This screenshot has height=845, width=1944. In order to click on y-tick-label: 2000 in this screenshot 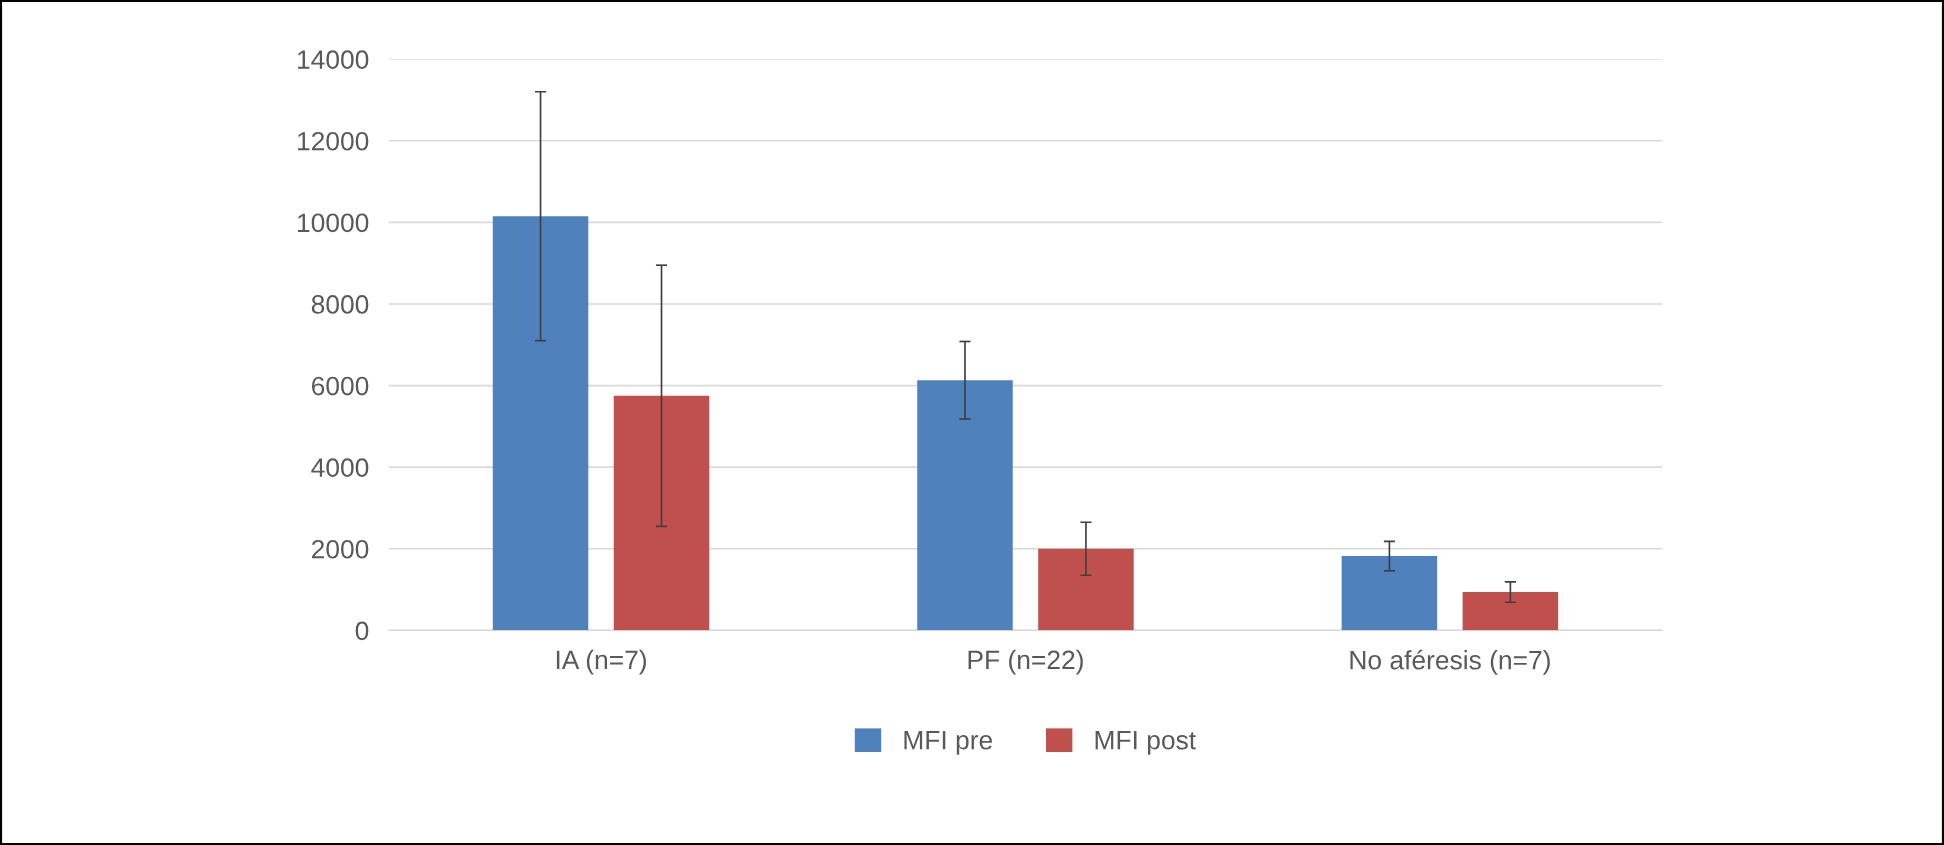, I will do `click(340, 549)`.